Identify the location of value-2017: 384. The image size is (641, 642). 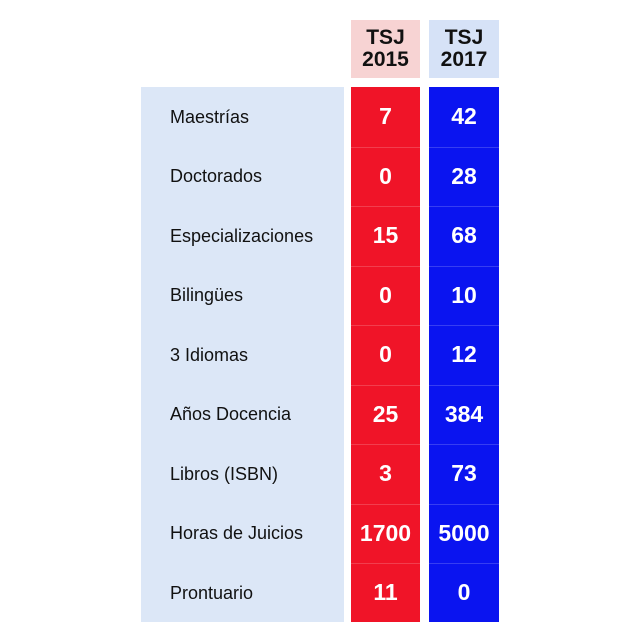
(464, 413).